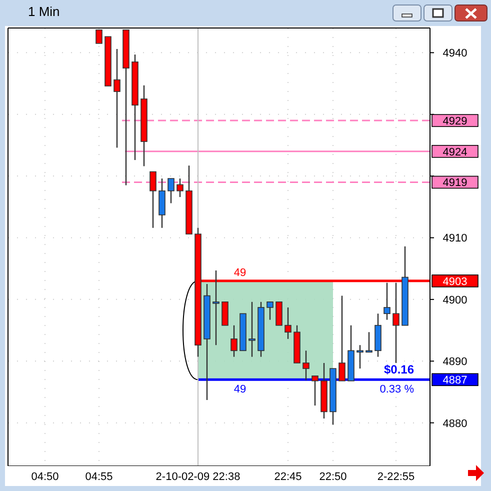  What do you see at coordinates (455, 380) in the screenshot?
I see `ref-line-label: 4887` at bounding box center [455, 380].